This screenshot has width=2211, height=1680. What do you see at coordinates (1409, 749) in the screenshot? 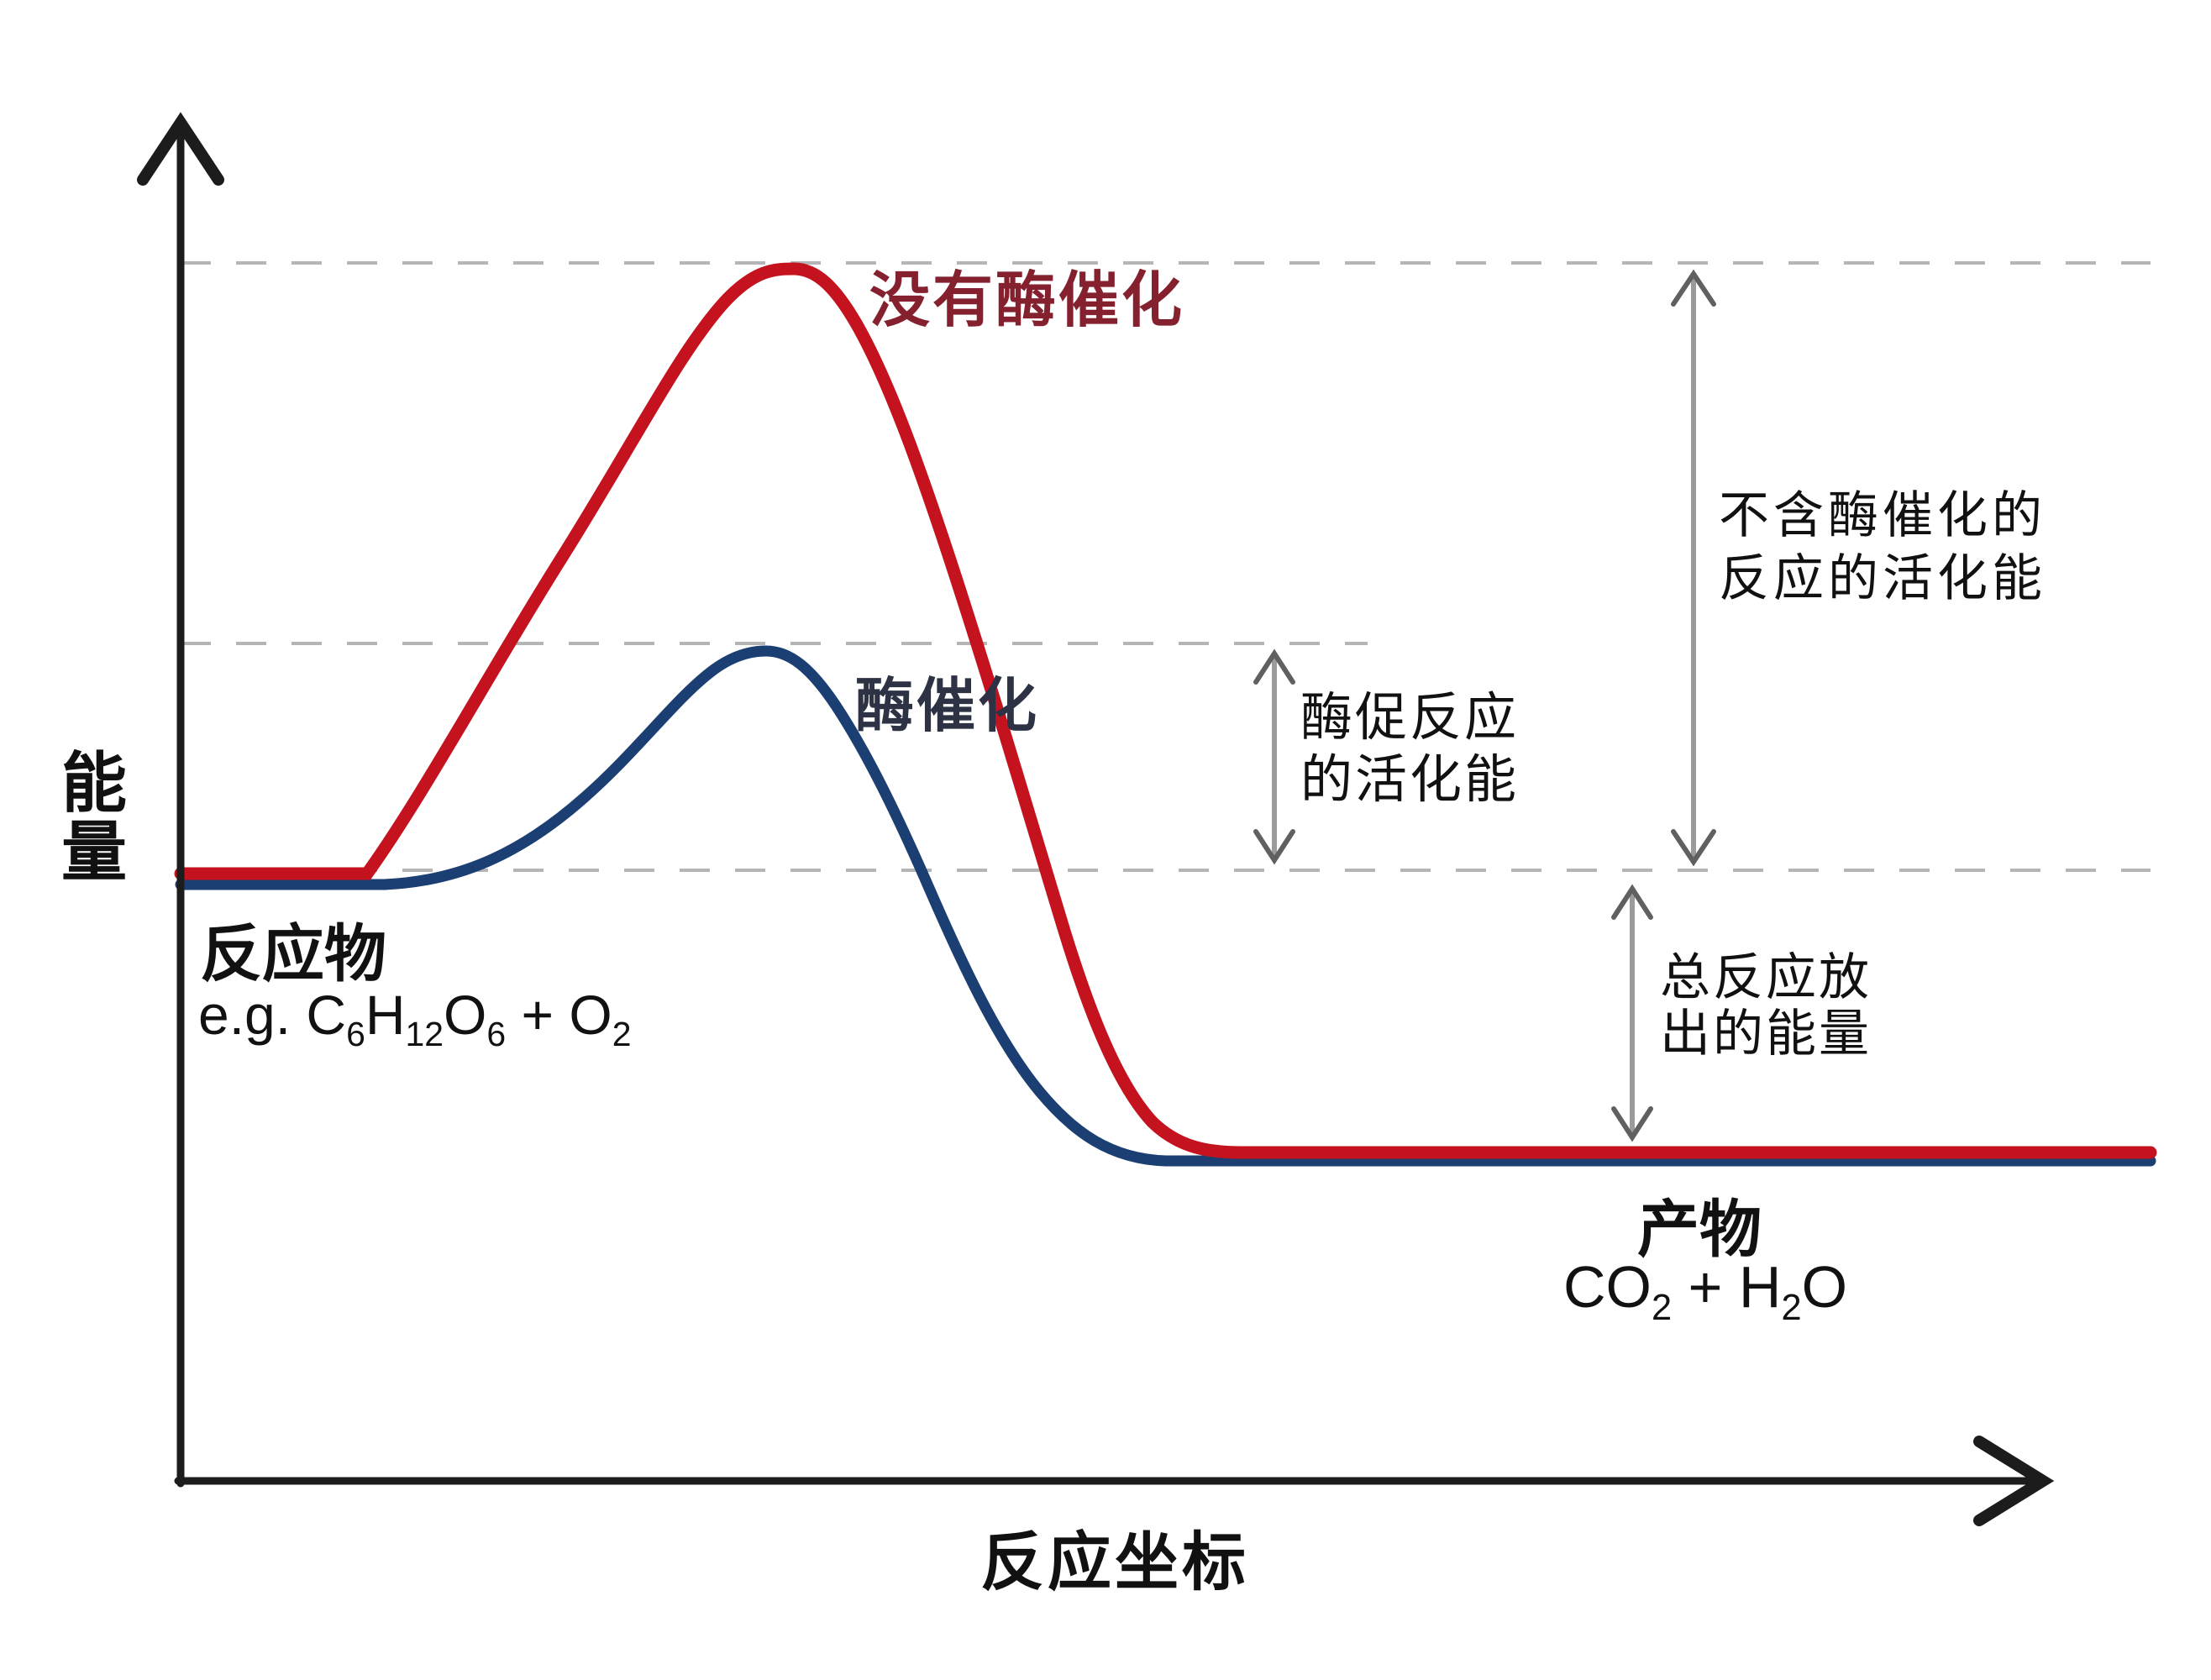
I see `annotation-ea-catalyzed: 酶促反应 的活化能` at bounding box center [1409, 749].